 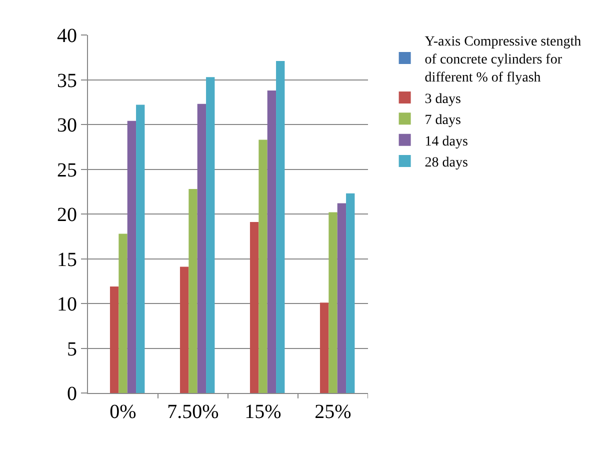 What do you see at coordinates (442, 120) in the screenshot?
I see `legend-label: 7 days` at bounding box center [442, 120].